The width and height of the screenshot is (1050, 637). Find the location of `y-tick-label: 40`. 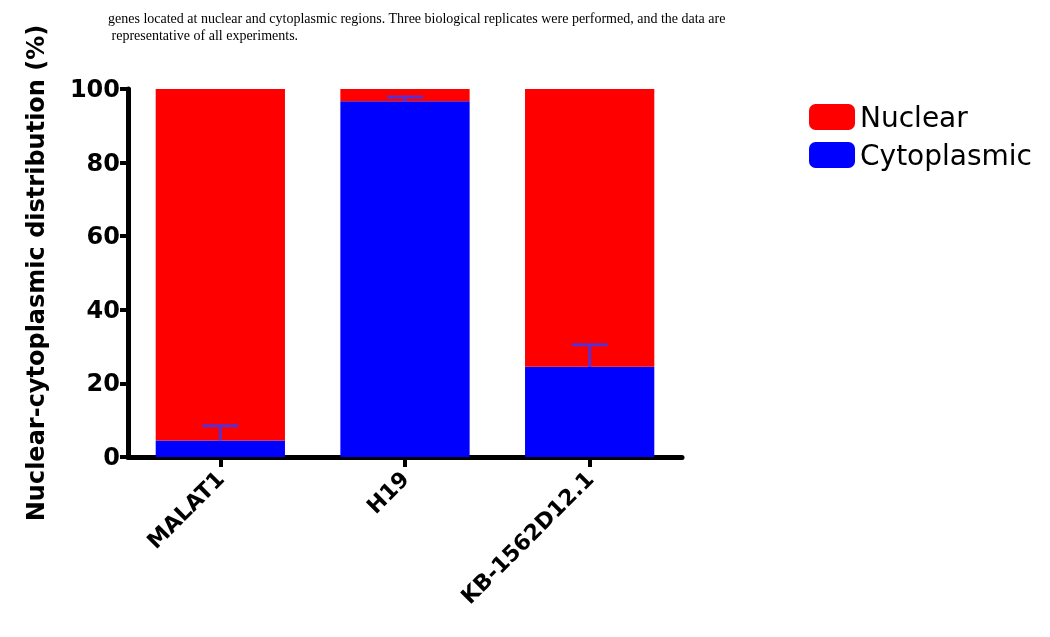

y-tick-label: 40 is located at coordinates (103, 309).